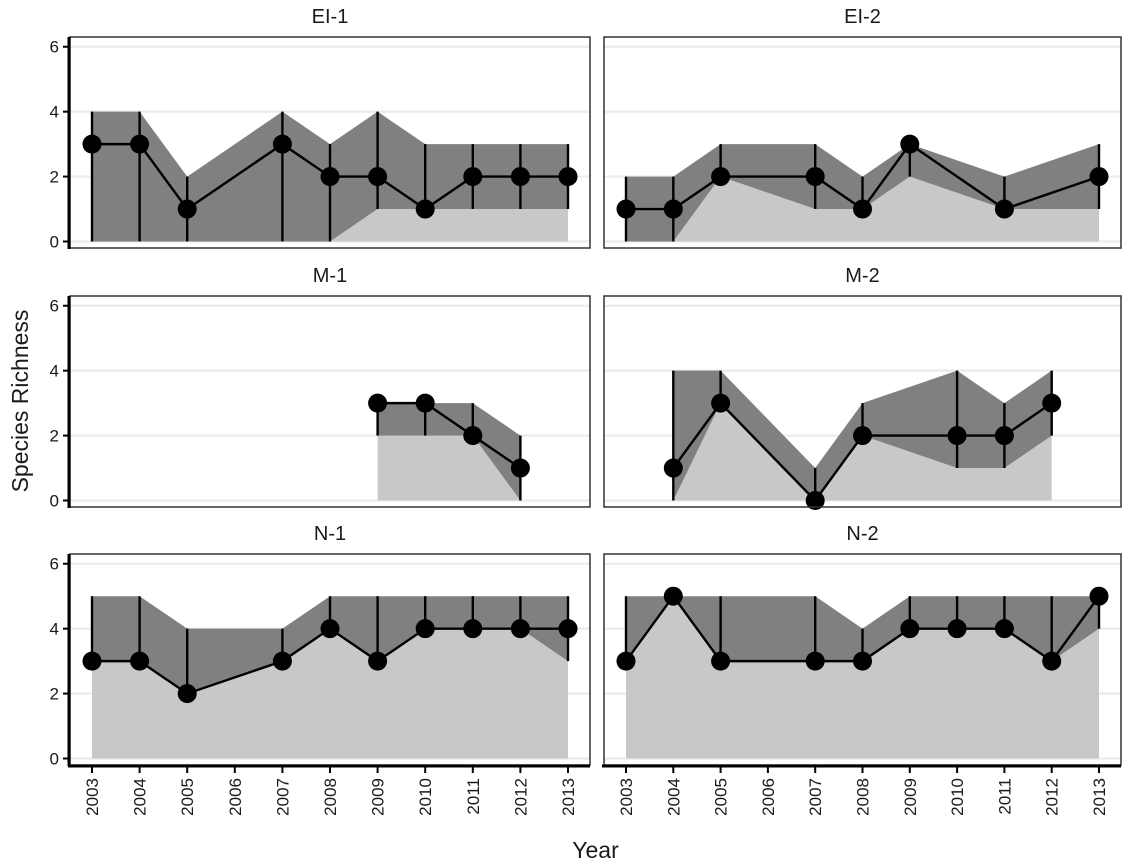  Describe the element at coordinates (330, 17) in the screenshot. I see `panel-title: EI-1` at that location.